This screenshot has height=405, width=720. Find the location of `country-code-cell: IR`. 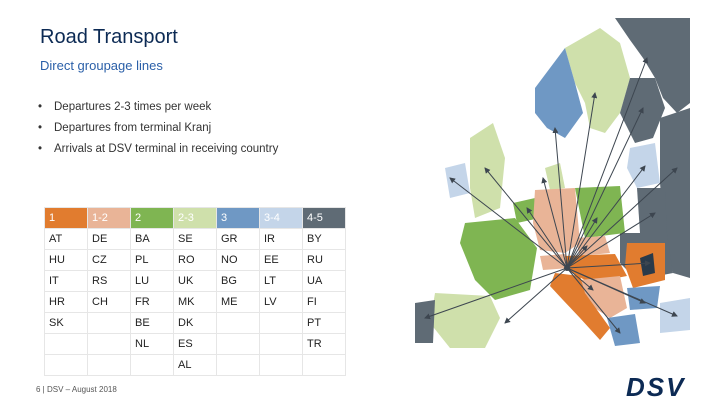

country-code-cell: IR is located at coordinates (281, 239).